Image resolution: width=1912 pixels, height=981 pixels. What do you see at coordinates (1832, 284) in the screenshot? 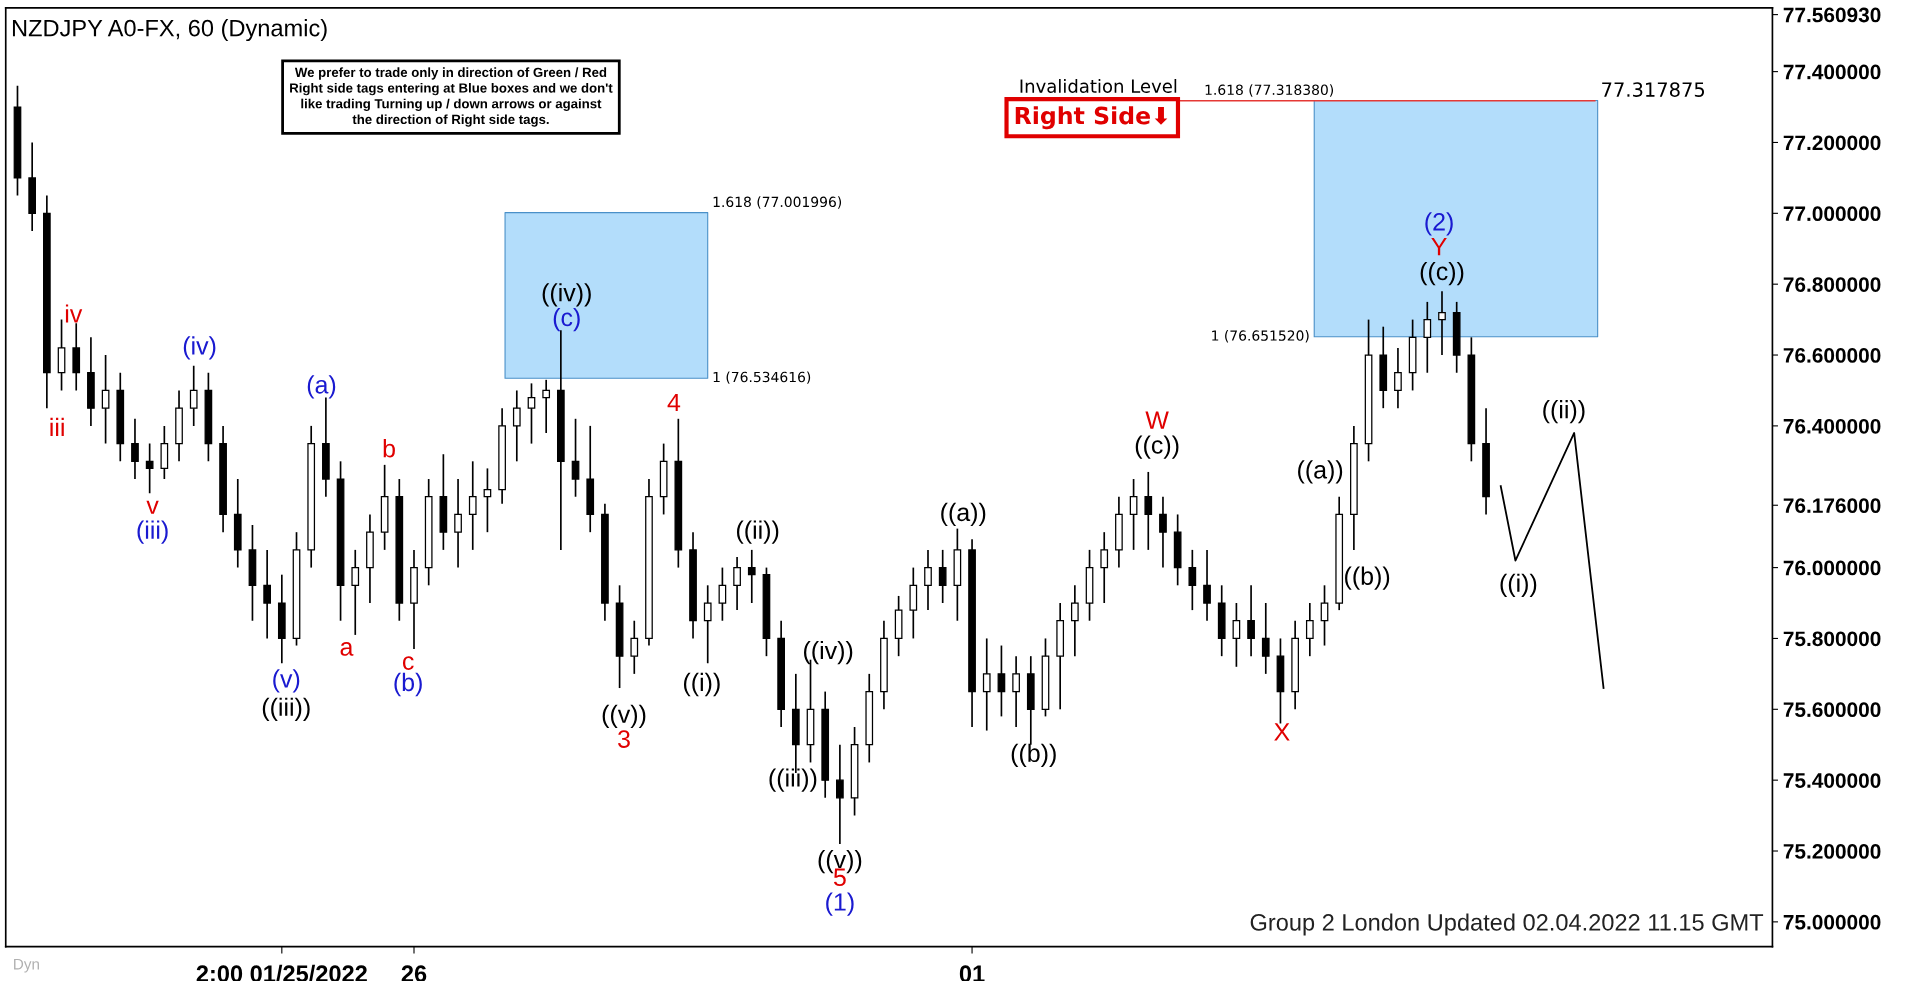
I see `y-tick-label: 76.800000` at bounding box center [1832, 284].